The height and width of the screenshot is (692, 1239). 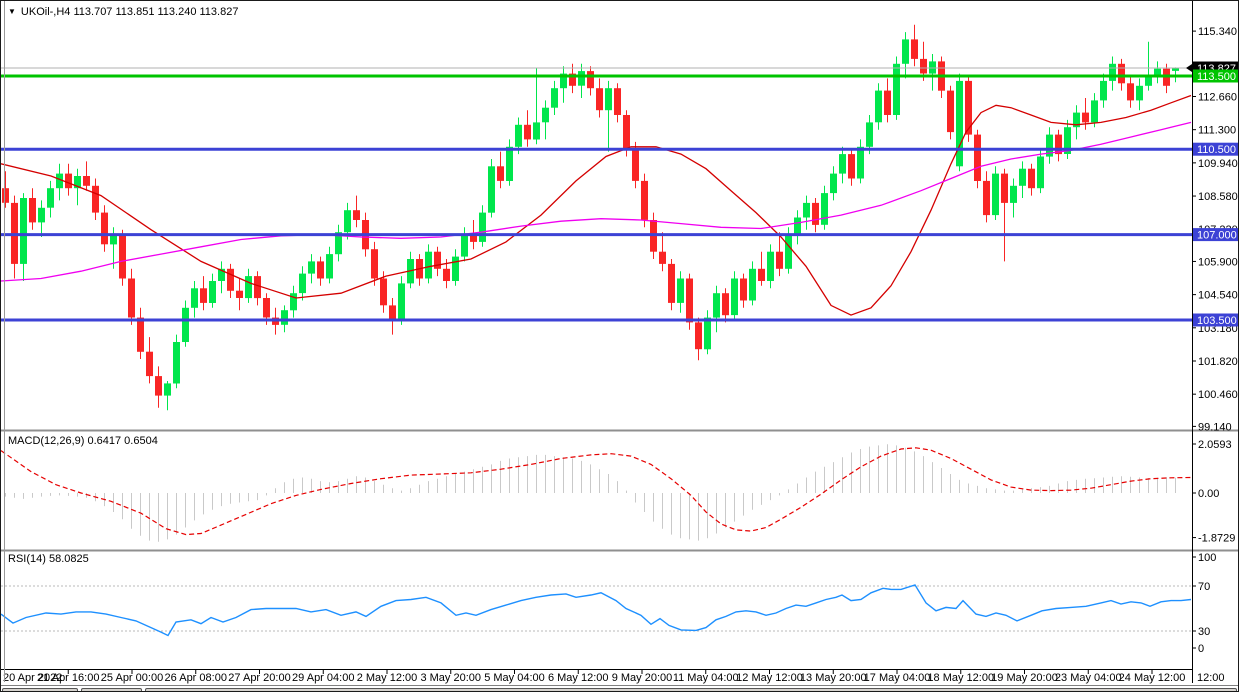 What do you see at coordinates (1217, 97) in the screenshot?
I see `price-tick-label: 112.660` at bounding box center [1217, 97].